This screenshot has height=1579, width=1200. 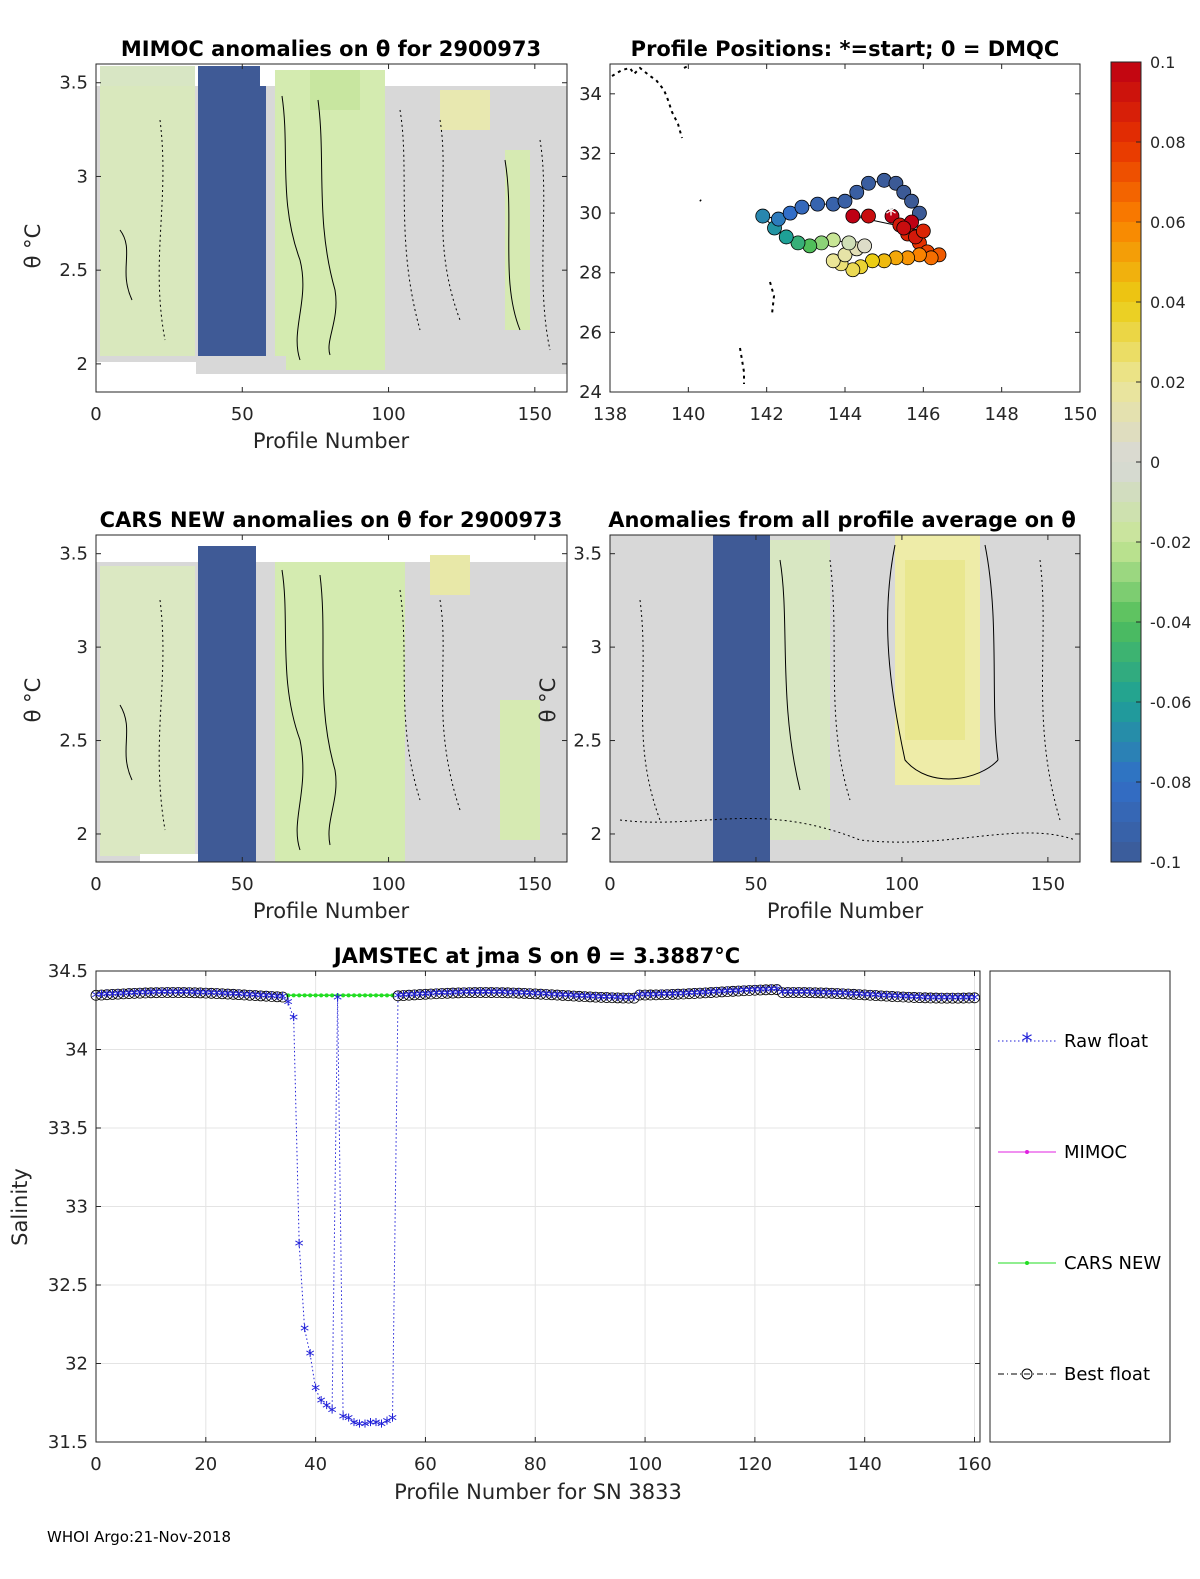 I want to click on salinity-xtick-label: 80, so click(x=535, y=1464).